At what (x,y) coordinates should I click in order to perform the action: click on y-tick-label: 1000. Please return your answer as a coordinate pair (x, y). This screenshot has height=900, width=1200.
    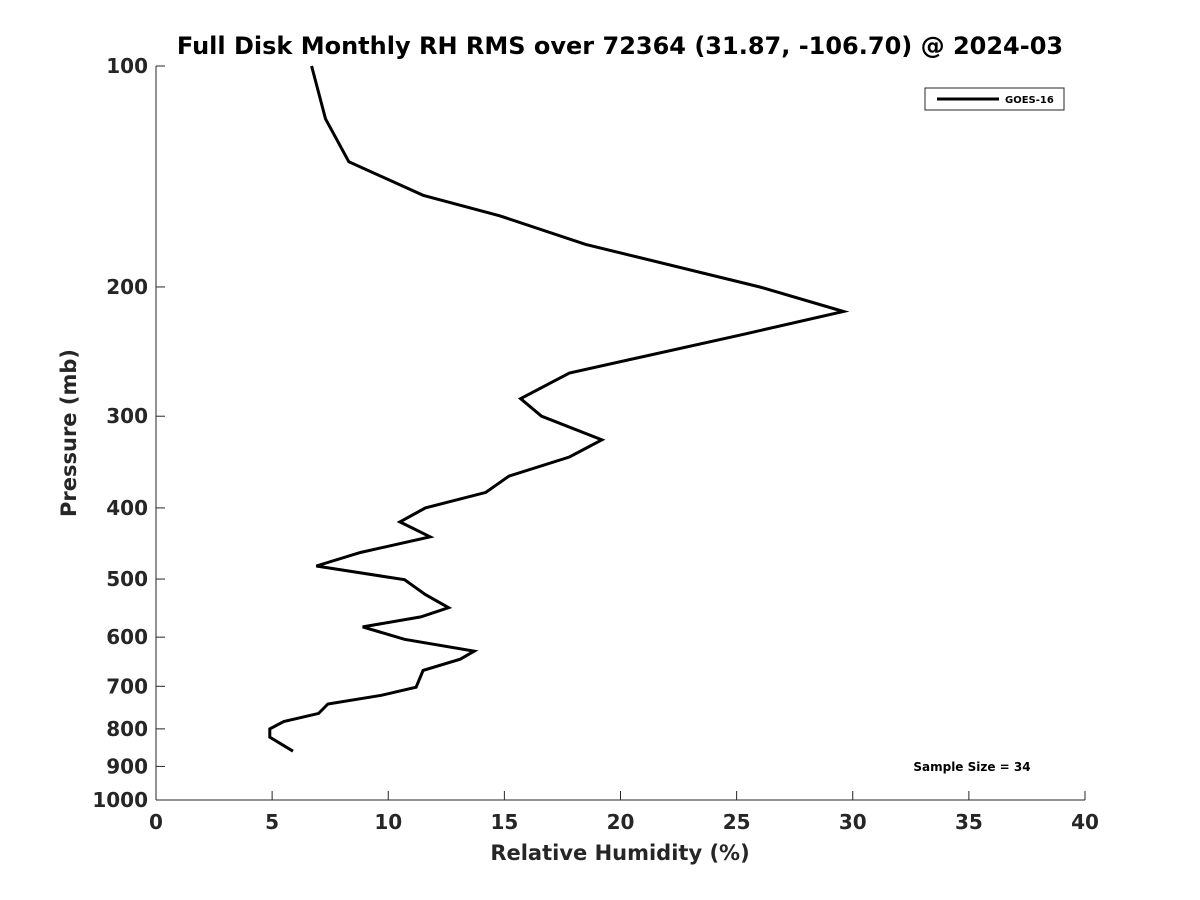
    Looking at the image, I should click on (120, 800).